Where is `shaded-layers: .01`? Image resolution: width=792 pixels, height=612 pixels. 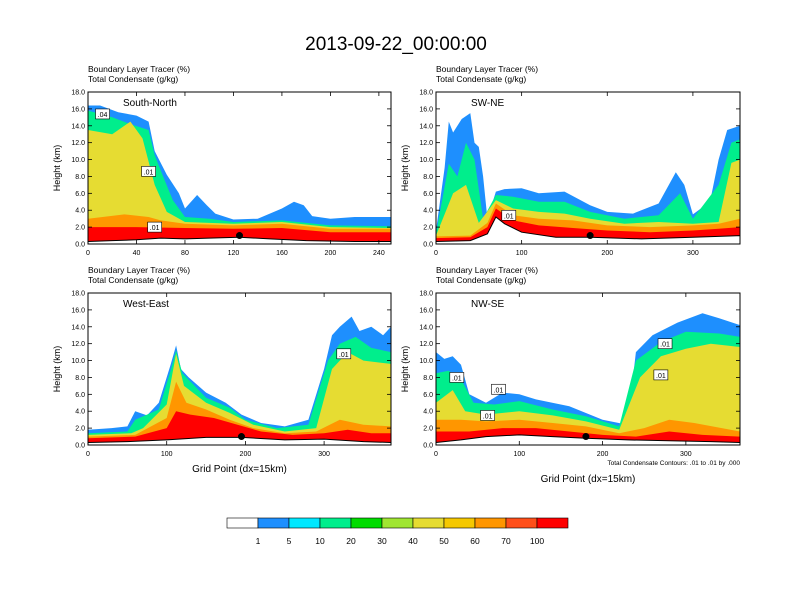 shaded-layers: .01 is located at coordinates (588, 178).